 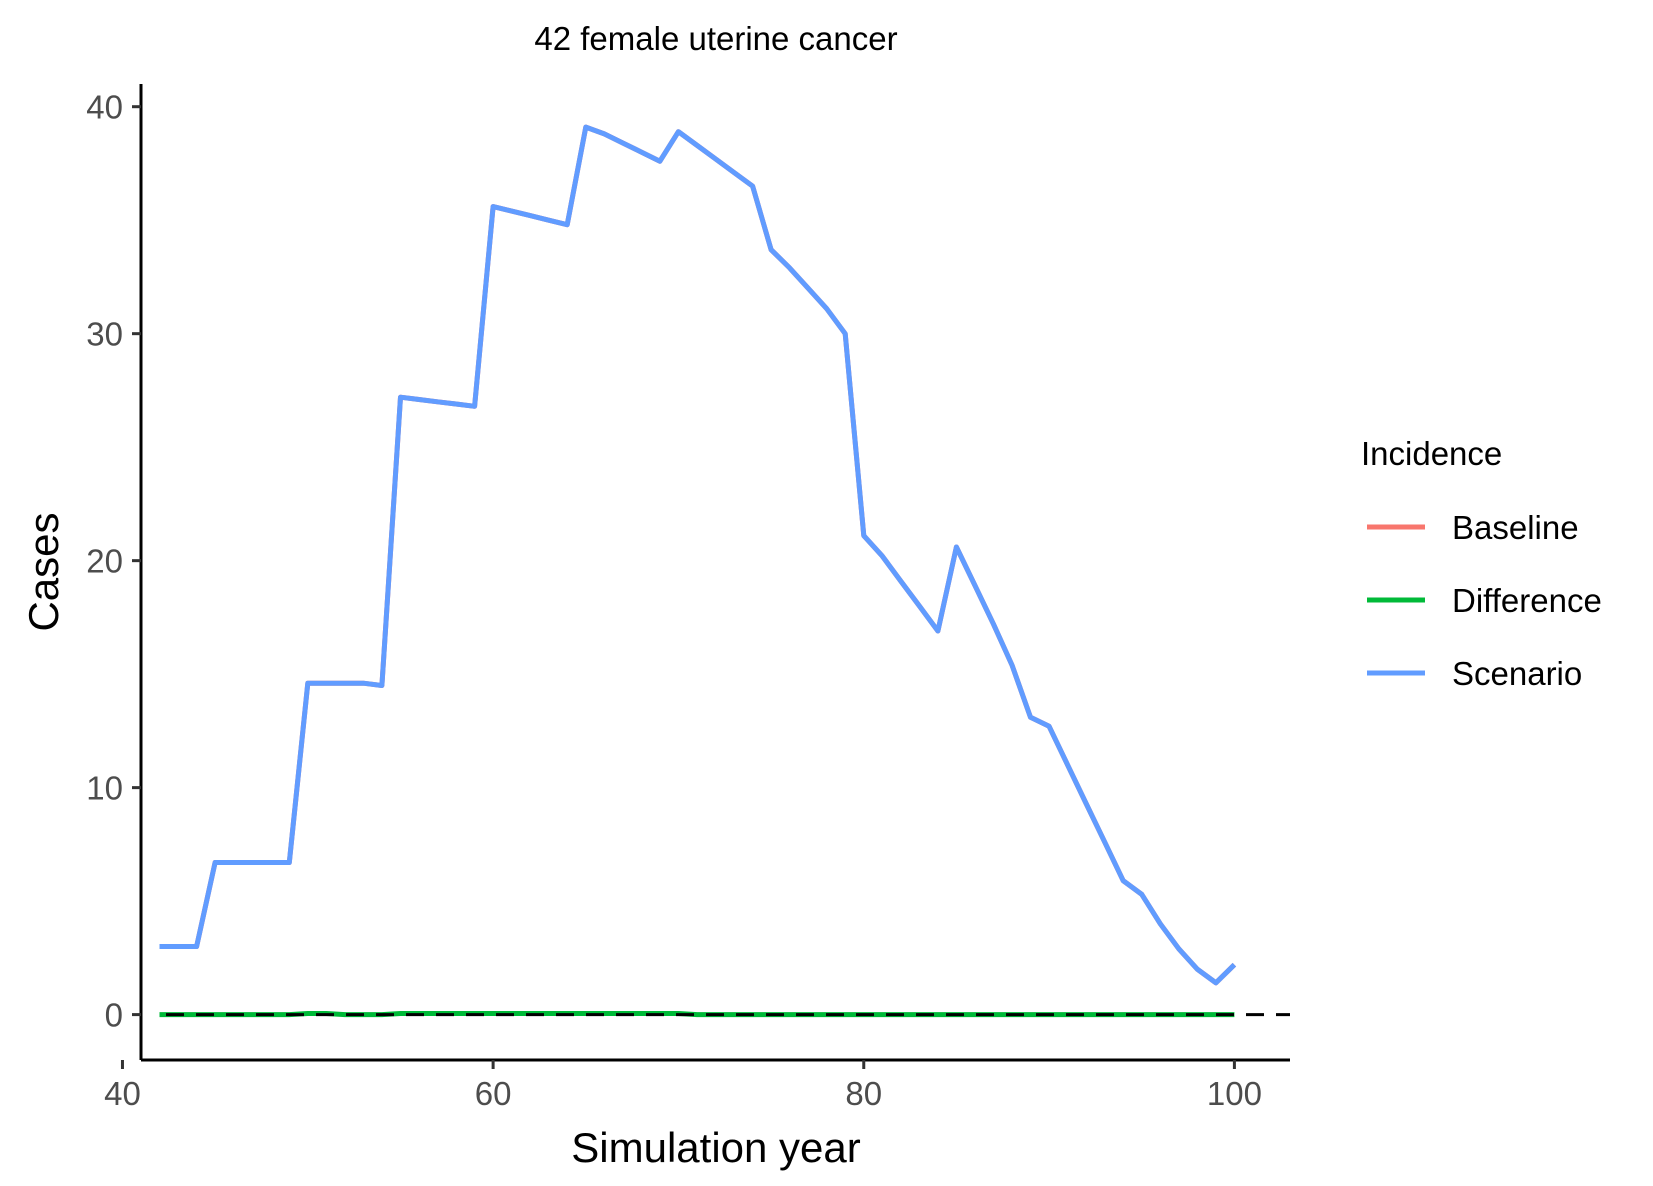 What do you see at coordinates (1234, 1093) in the screenshot?
I see `x-tick-label: 100` at bounding box center [1234, 1093].